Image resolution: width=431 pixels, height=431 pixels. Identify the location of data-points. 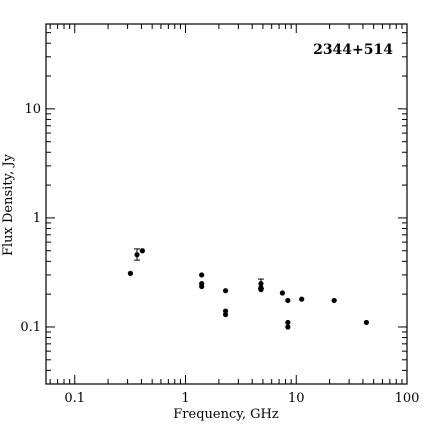
(248, 289).